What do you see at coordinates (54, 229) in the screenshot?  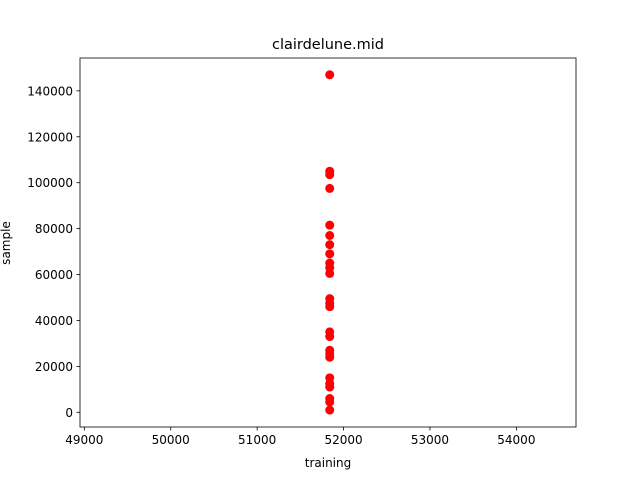 I see `y-tick-label: 80000` at bounding box center [54, 229].